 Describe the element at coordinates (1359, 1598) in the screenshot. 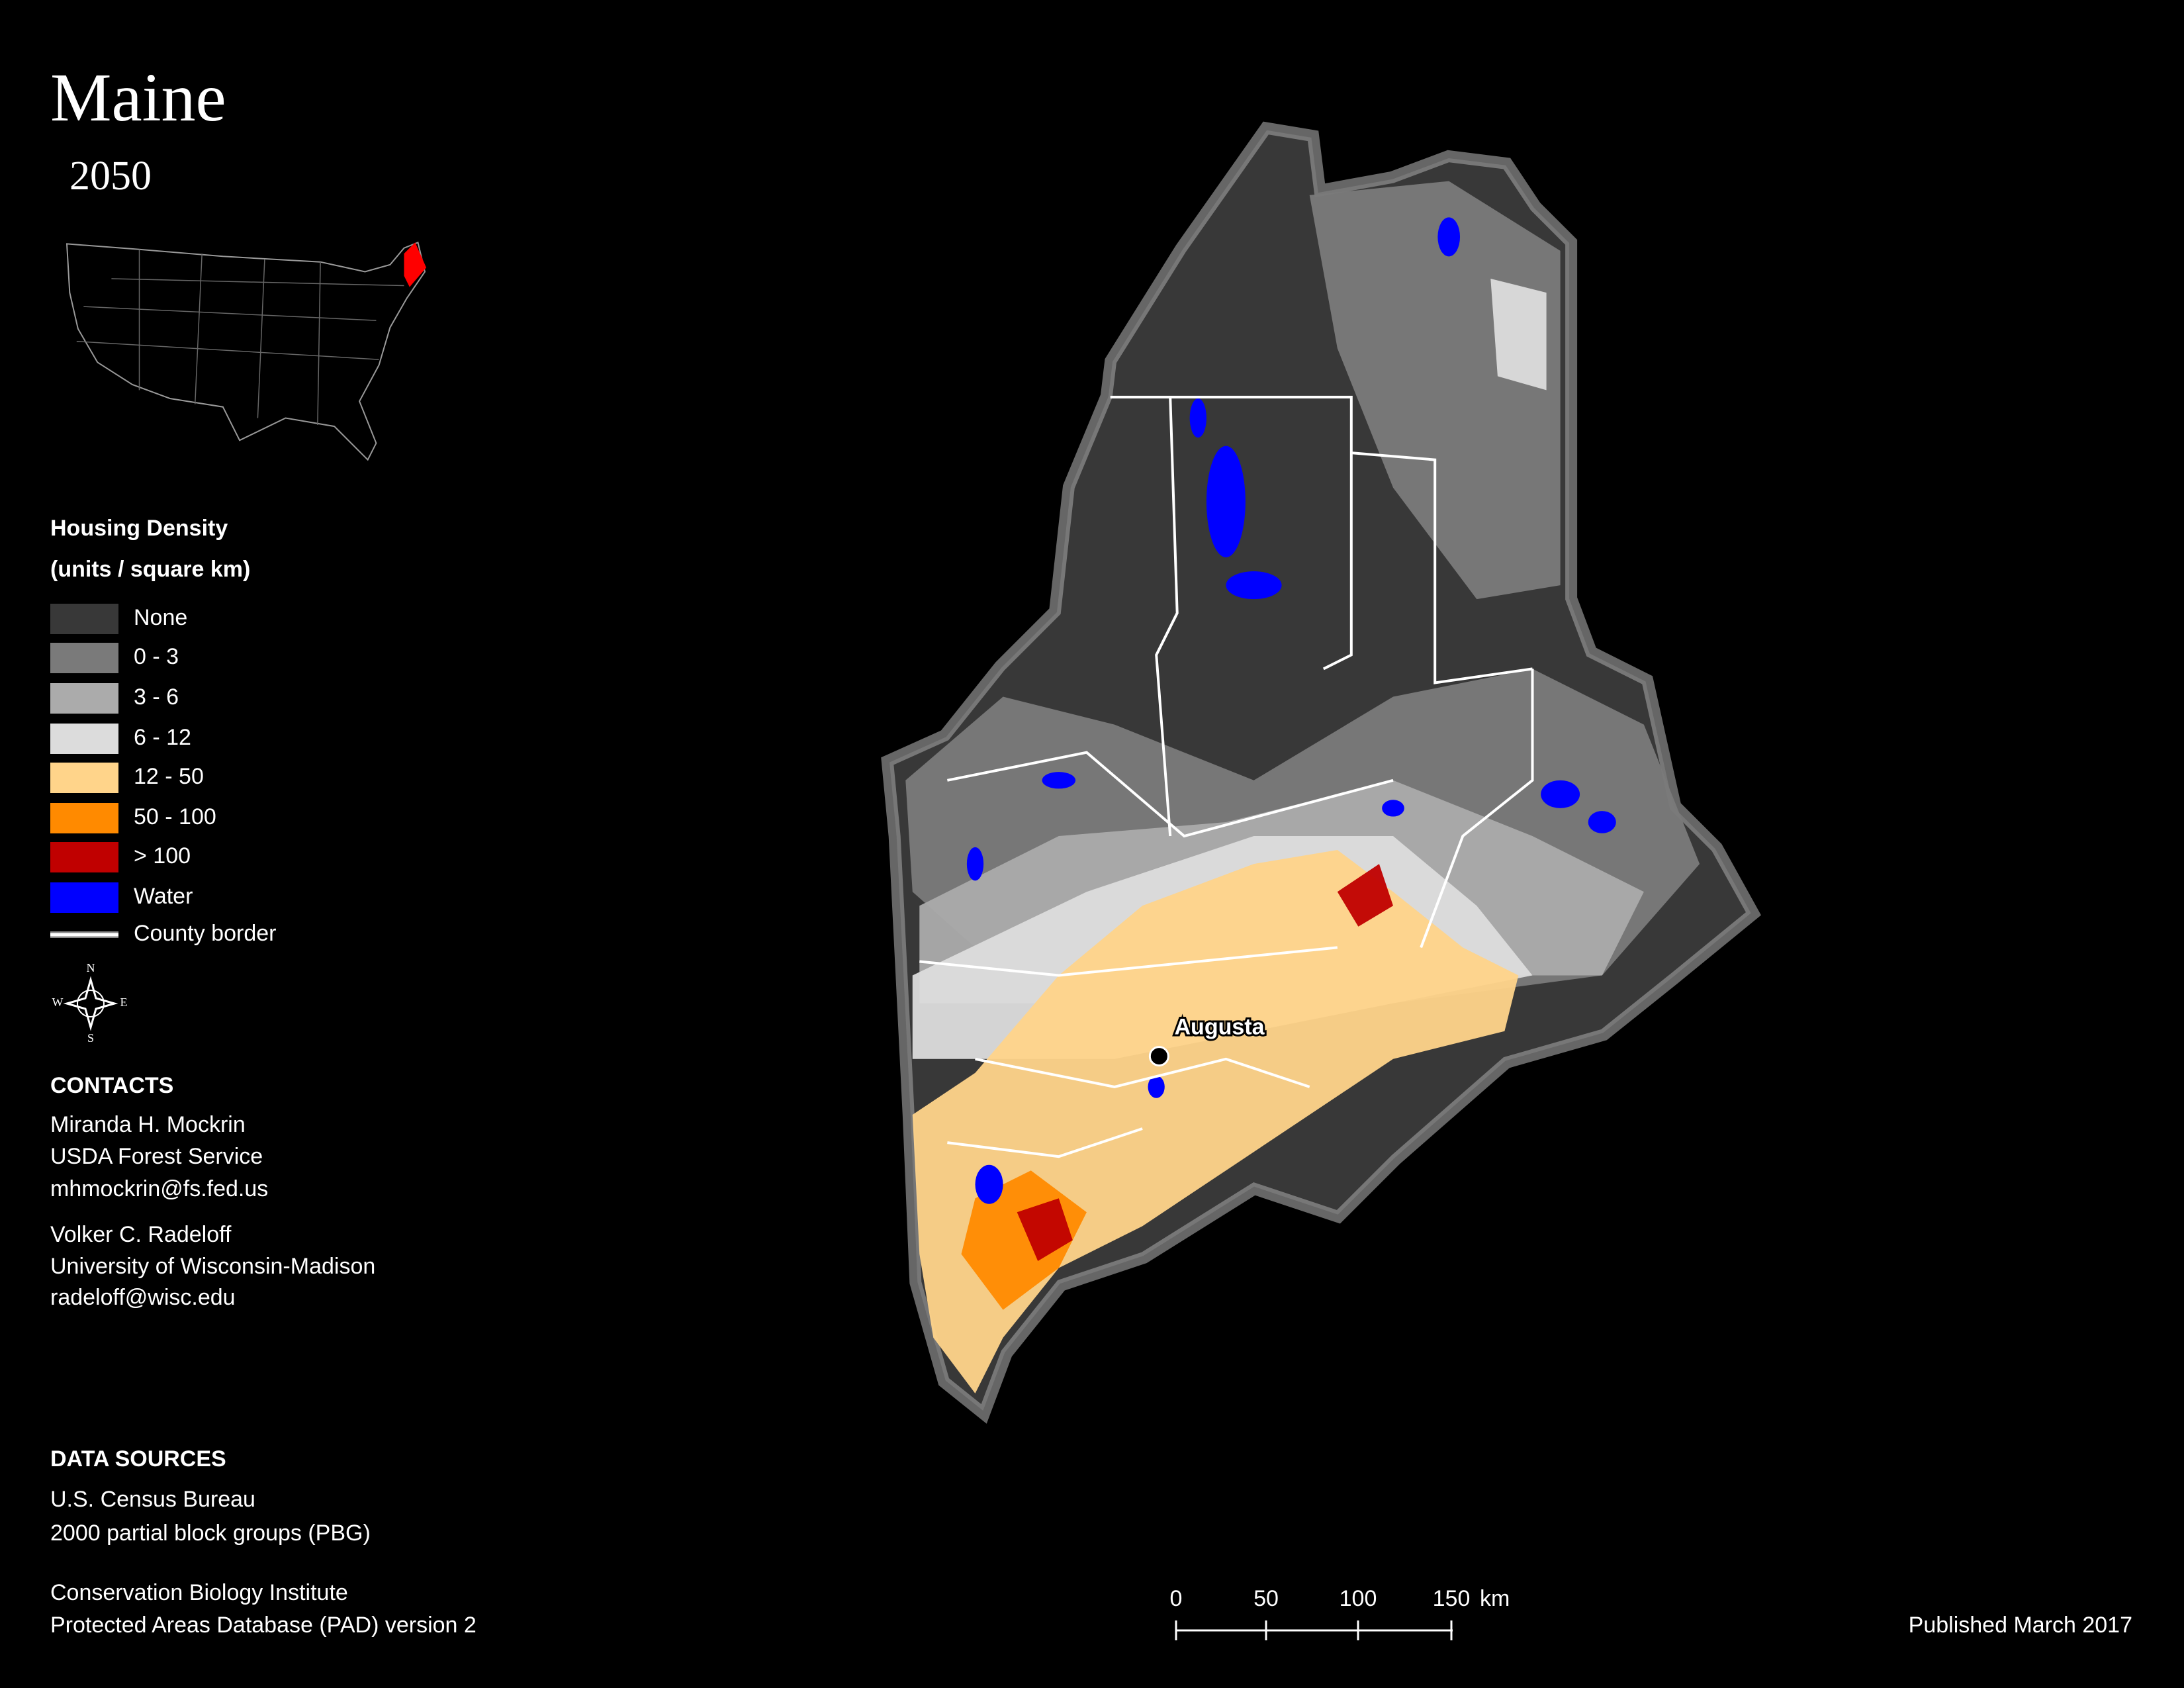

I see `scale-label: 100` at that location.